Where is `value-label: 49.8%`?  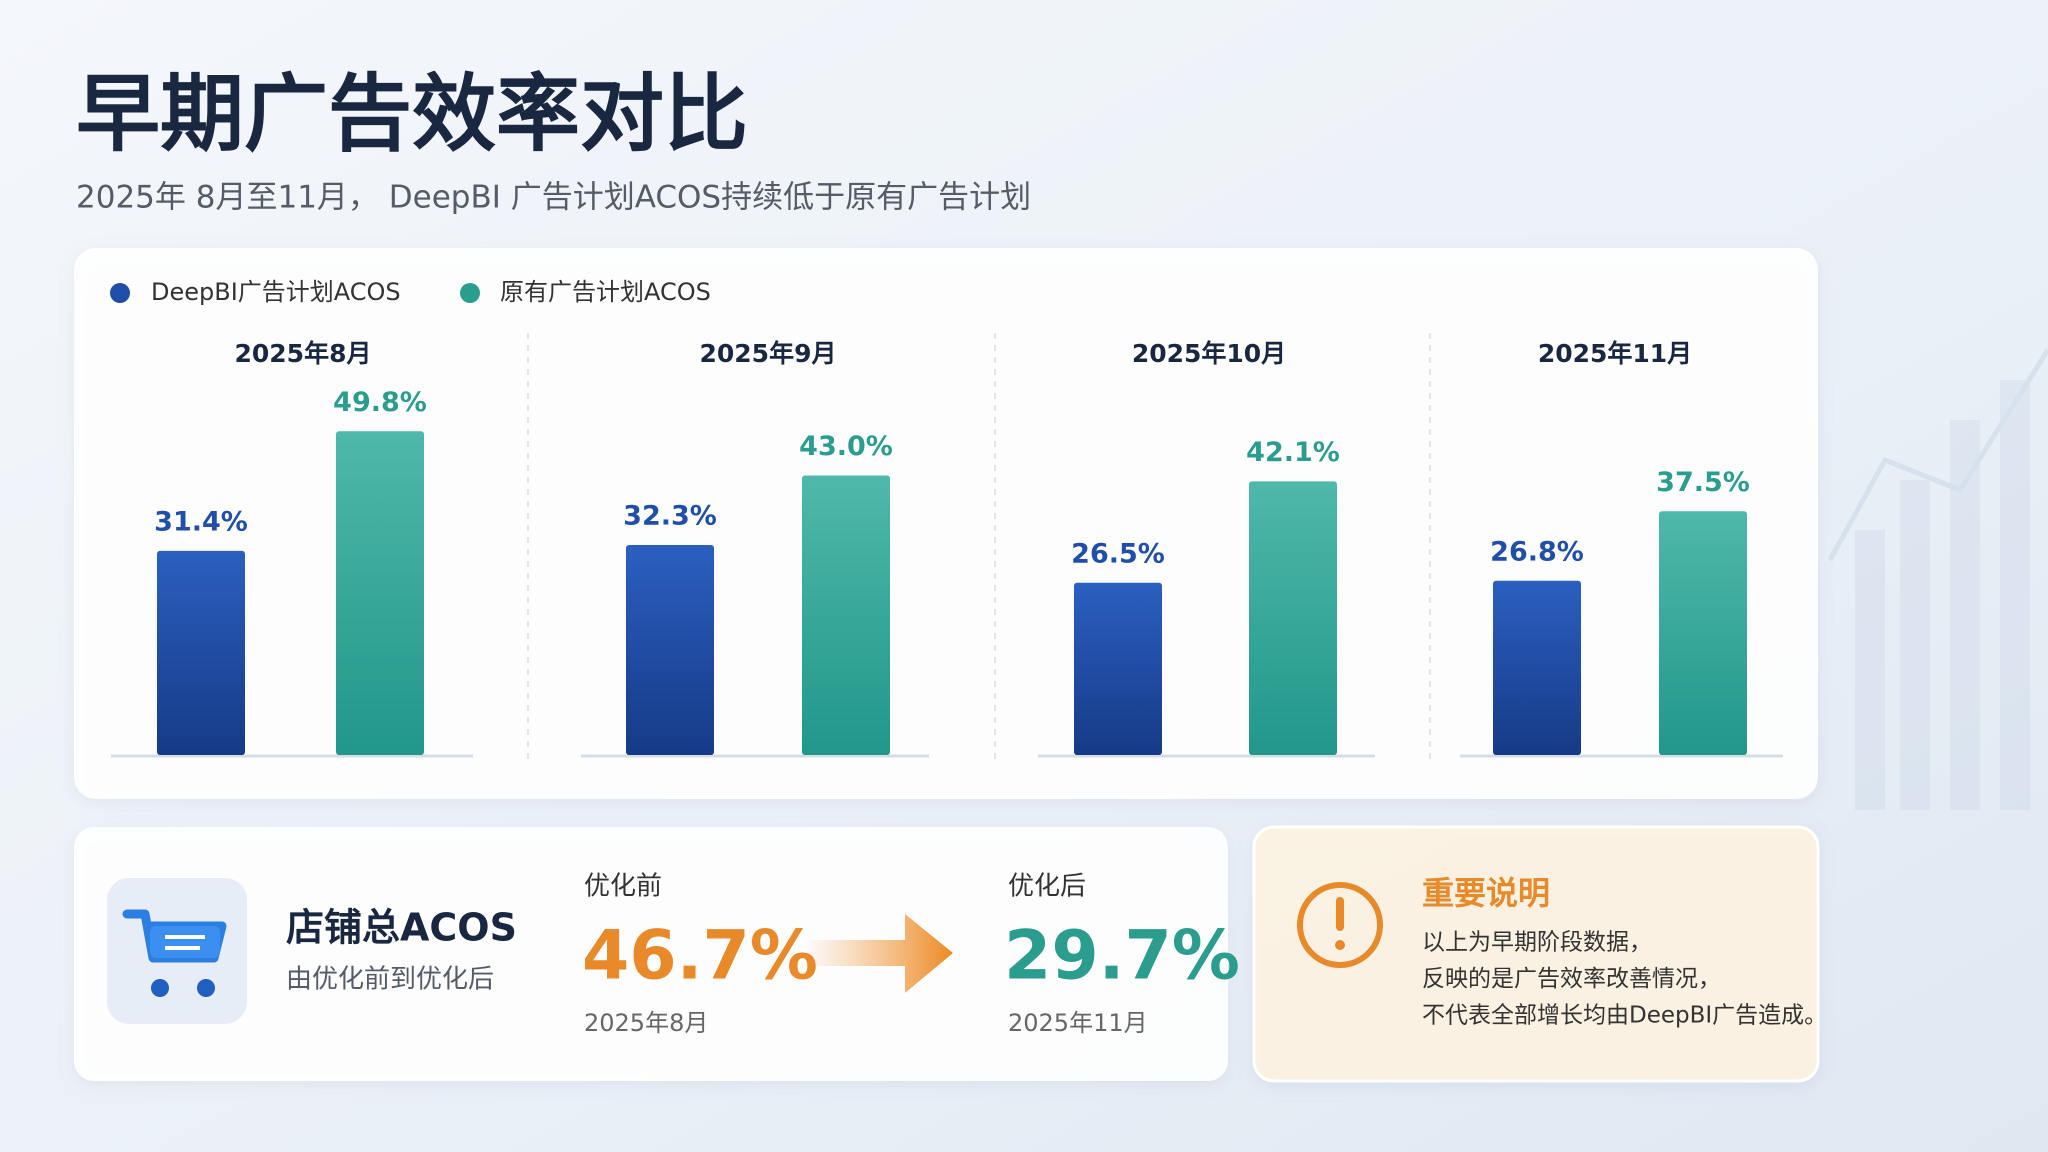
value-label: 49.8% is located at coordinates (380, 402).